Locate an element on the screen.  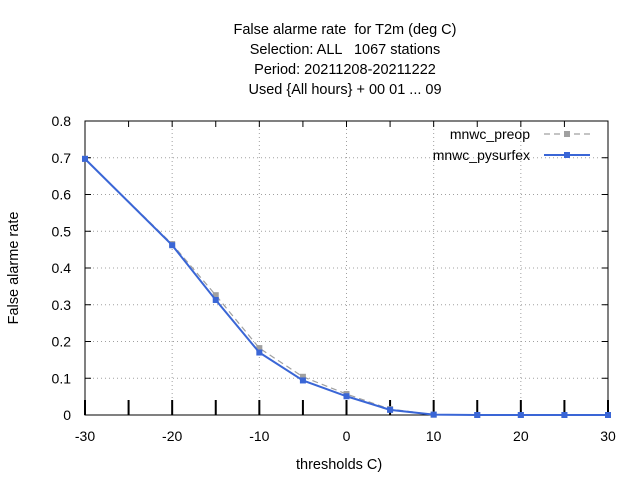
x-tick-label: -30 is located at coordinates (85, 436).